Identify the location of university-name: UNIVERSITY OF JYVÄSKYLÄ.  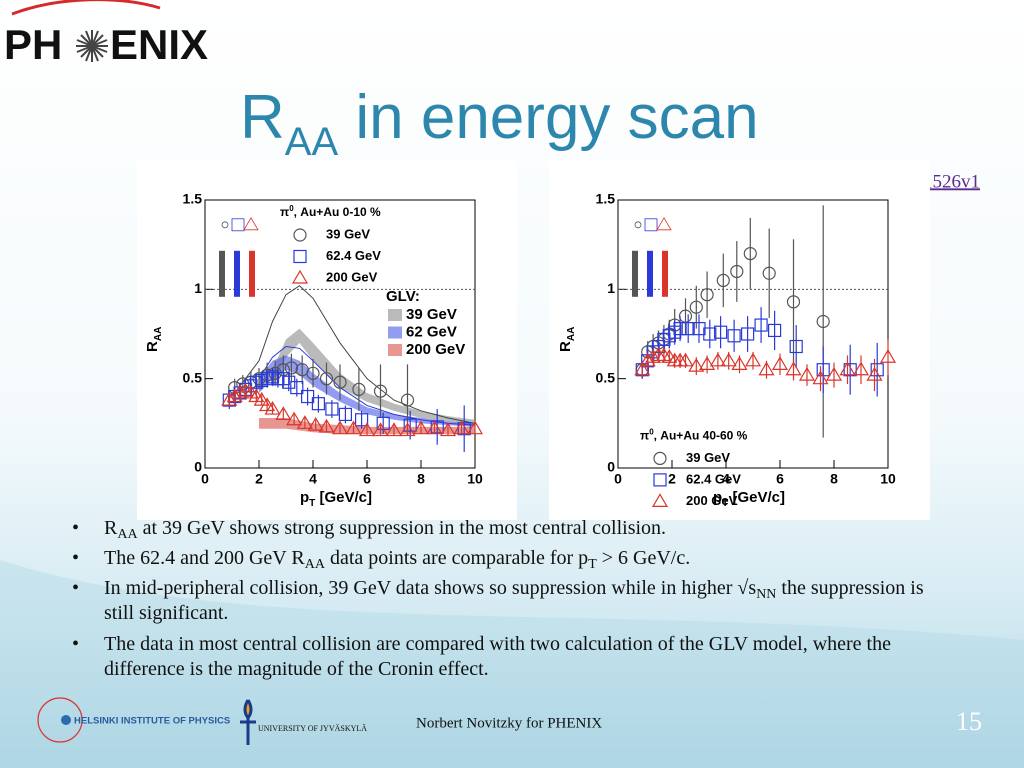
(312, 728).